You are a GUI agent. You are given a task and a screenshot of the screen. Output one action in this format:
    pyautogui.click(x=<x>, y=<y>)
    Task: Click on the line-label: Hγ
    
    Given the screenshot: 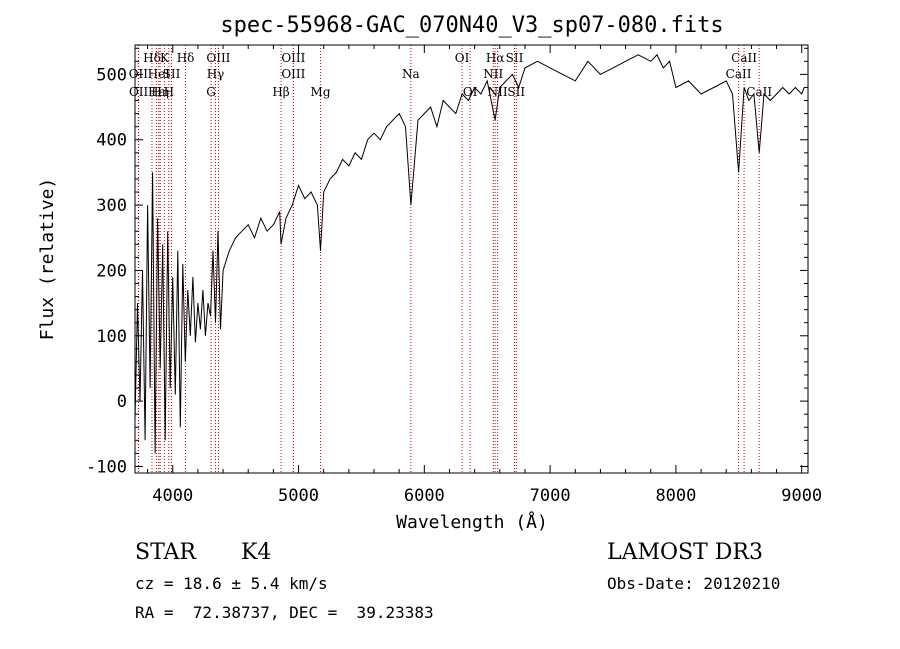 What is the action you would take?
    pyautogui.click(x=216, y=74)
    